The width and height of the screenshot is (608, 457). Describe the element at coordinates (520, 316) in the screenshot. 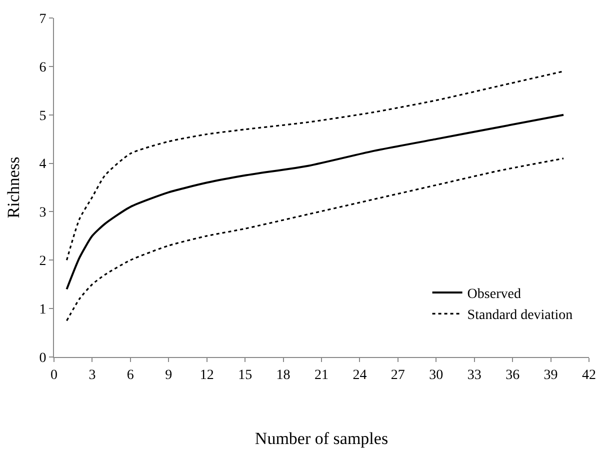

I see `legend-label: Standard deviation` at that location.